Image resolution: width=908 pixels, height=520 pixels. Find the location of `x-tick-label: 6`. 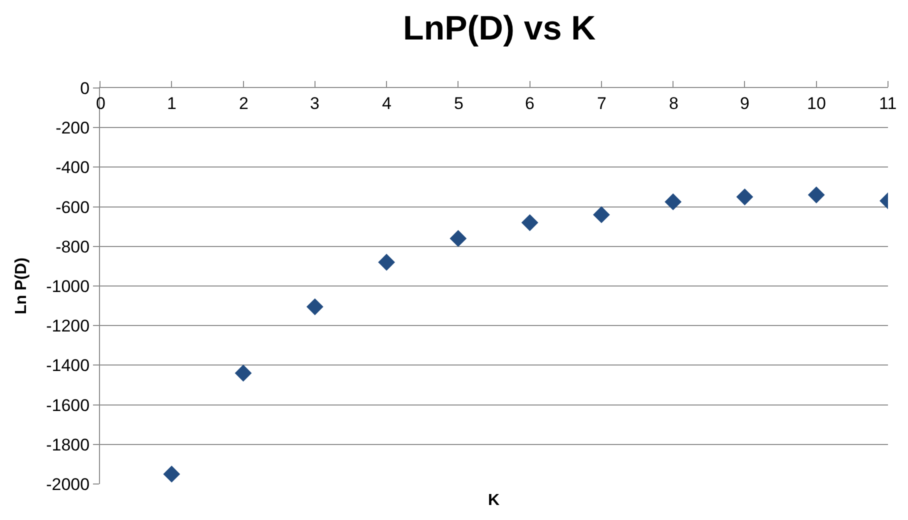

x-tick-label: 6 is located at coordinates (529, 103).